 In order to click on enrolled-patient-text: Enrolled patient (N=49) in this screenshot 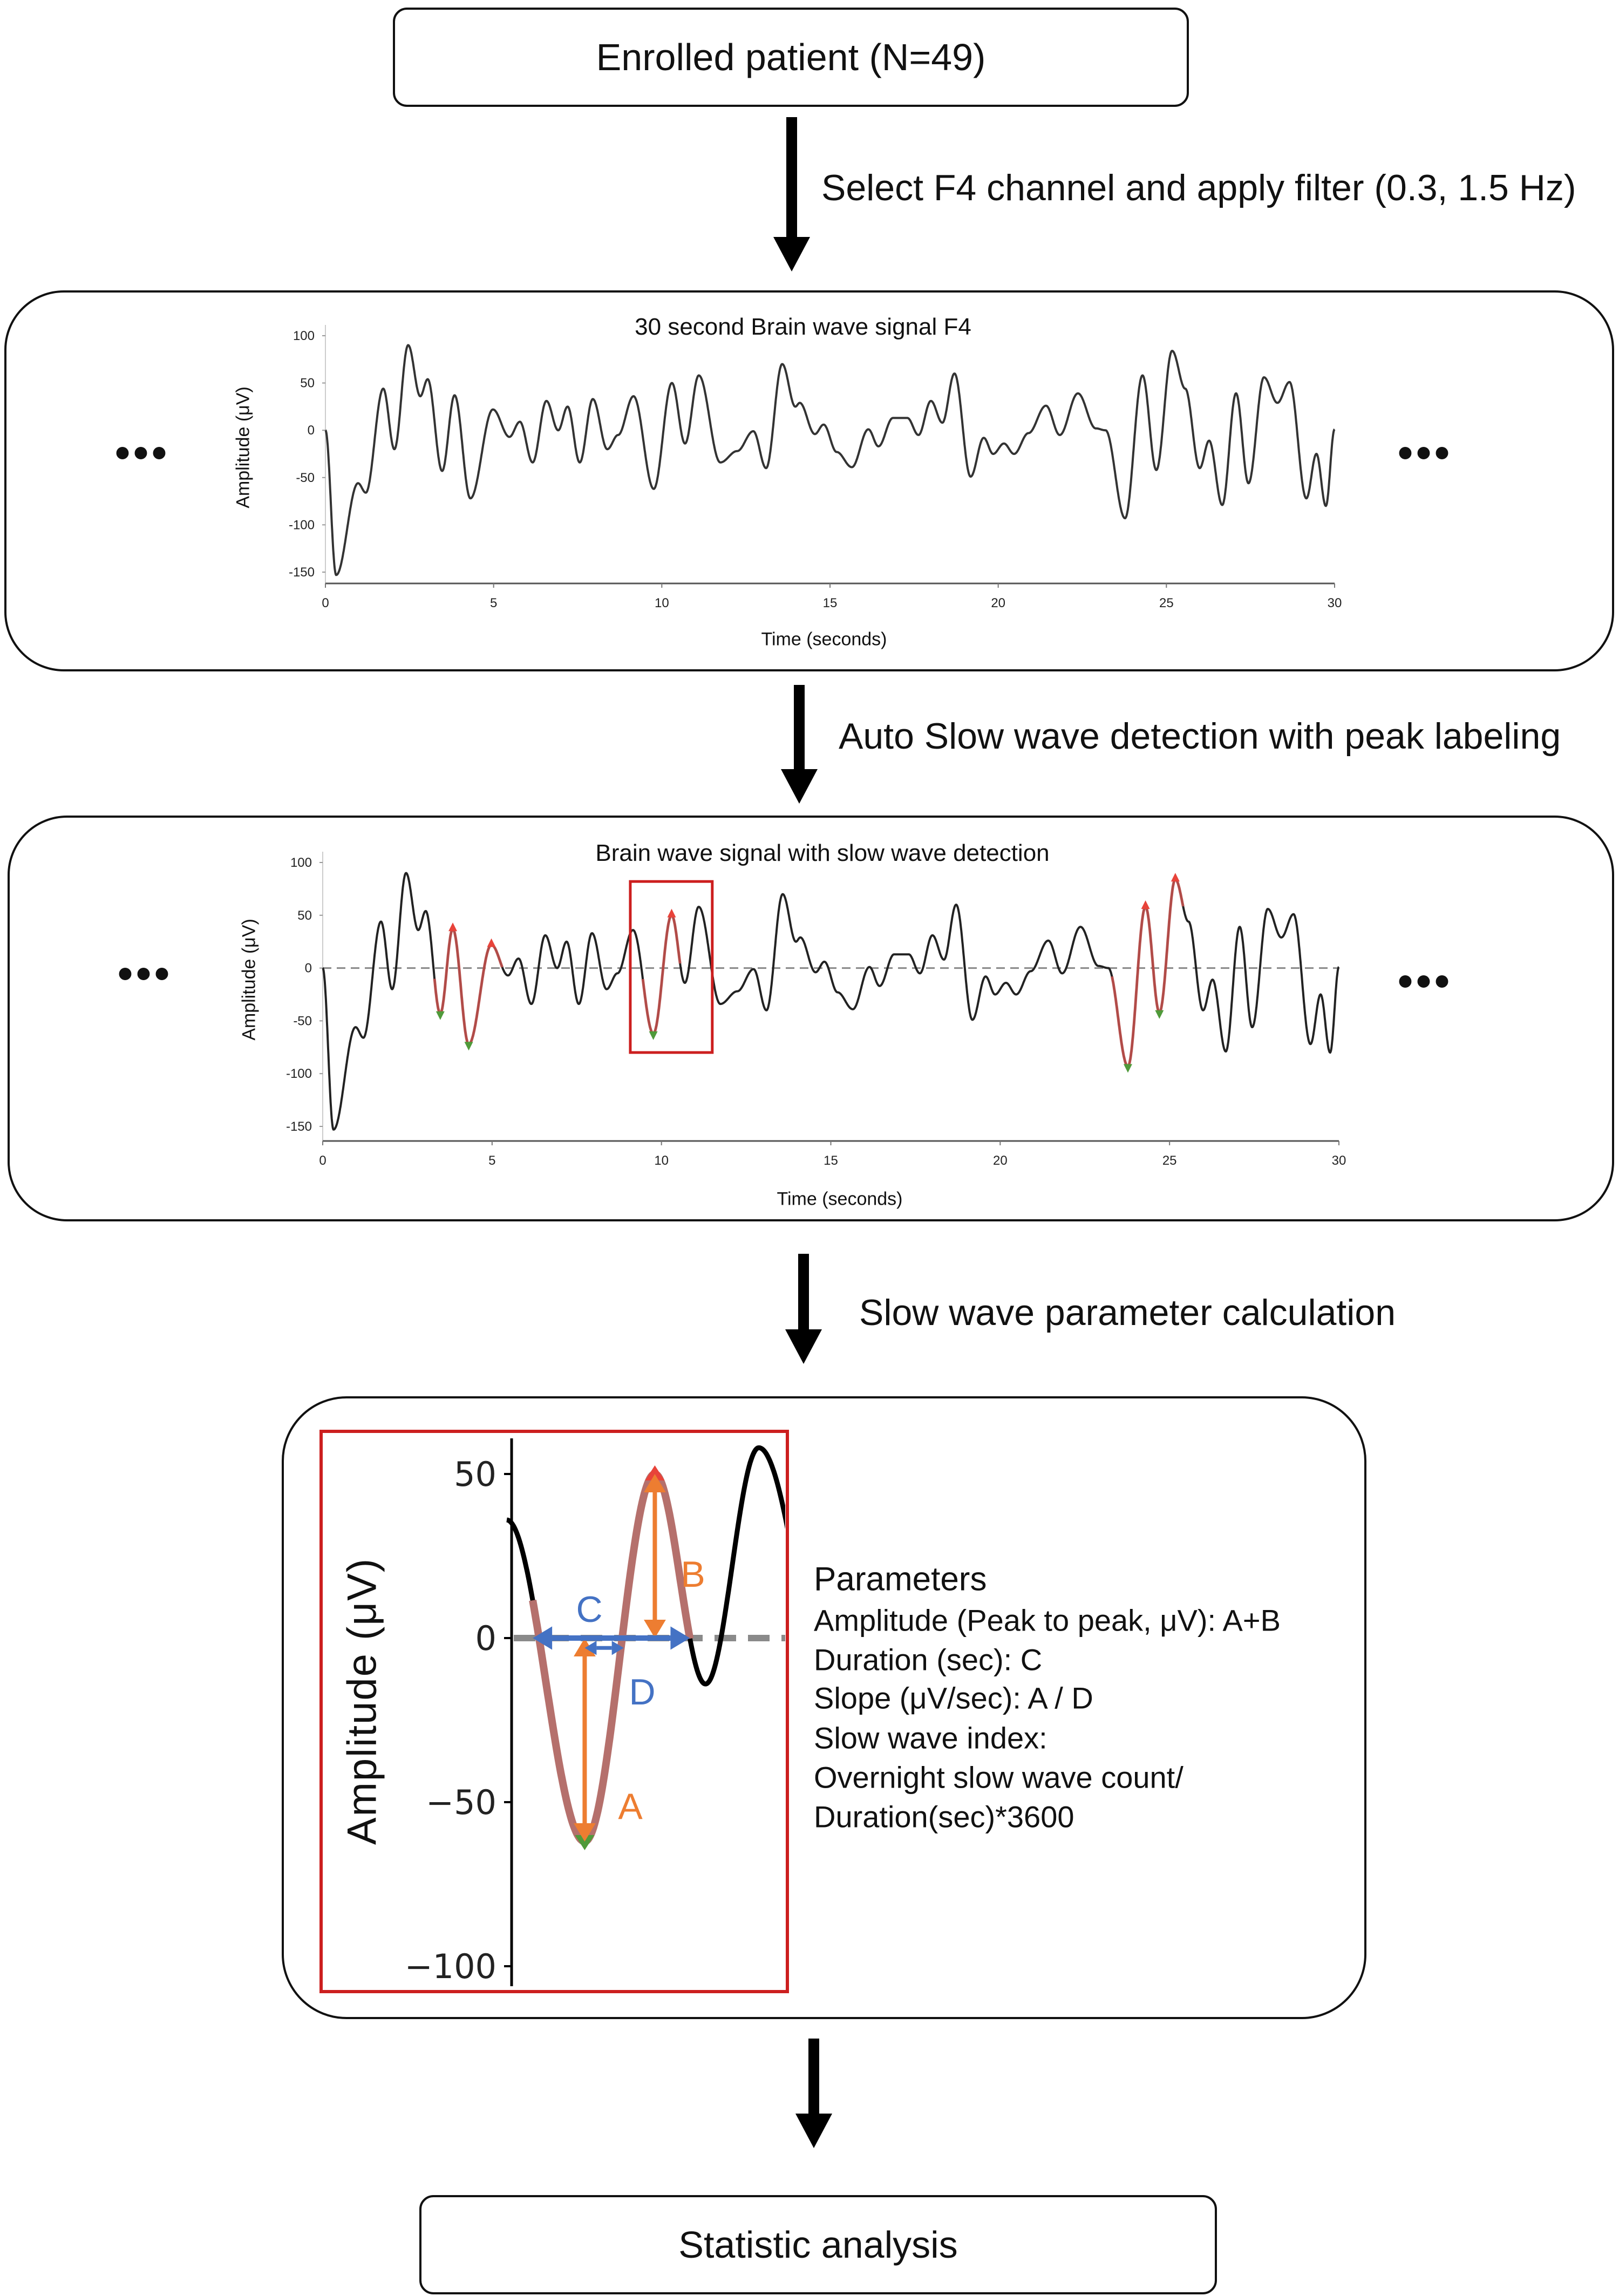, I will do `click(791, 57)`.